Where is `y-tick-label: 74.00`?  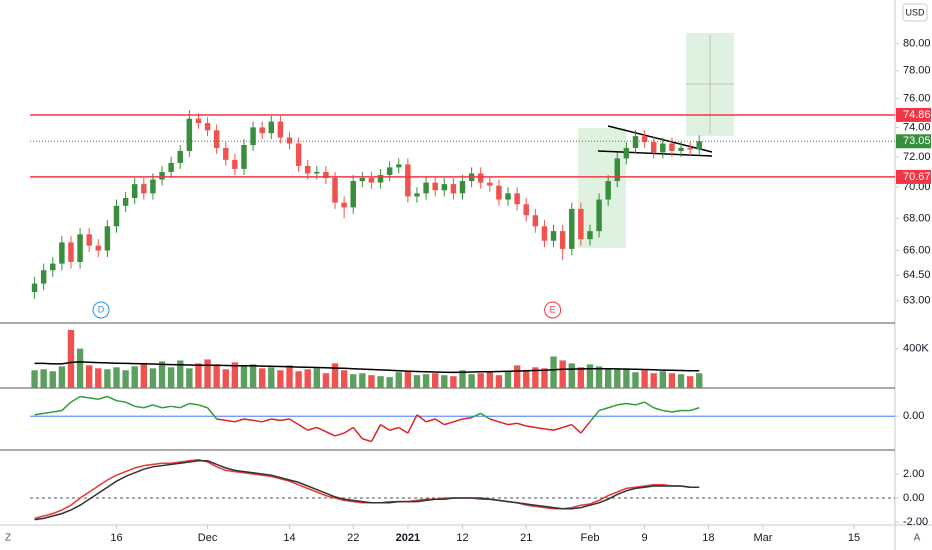 y-tick-label: 74.00 is located at coordinates (917, 127).